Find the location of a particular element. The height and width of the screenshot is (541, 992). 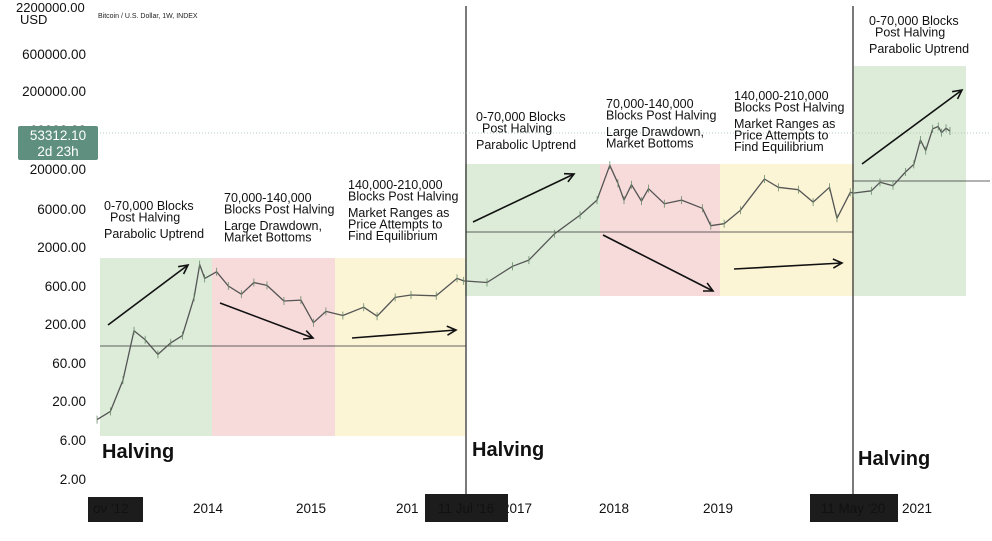

annotation-3-line-2: Blocks Post Halving is located at coordinates (403, 197).